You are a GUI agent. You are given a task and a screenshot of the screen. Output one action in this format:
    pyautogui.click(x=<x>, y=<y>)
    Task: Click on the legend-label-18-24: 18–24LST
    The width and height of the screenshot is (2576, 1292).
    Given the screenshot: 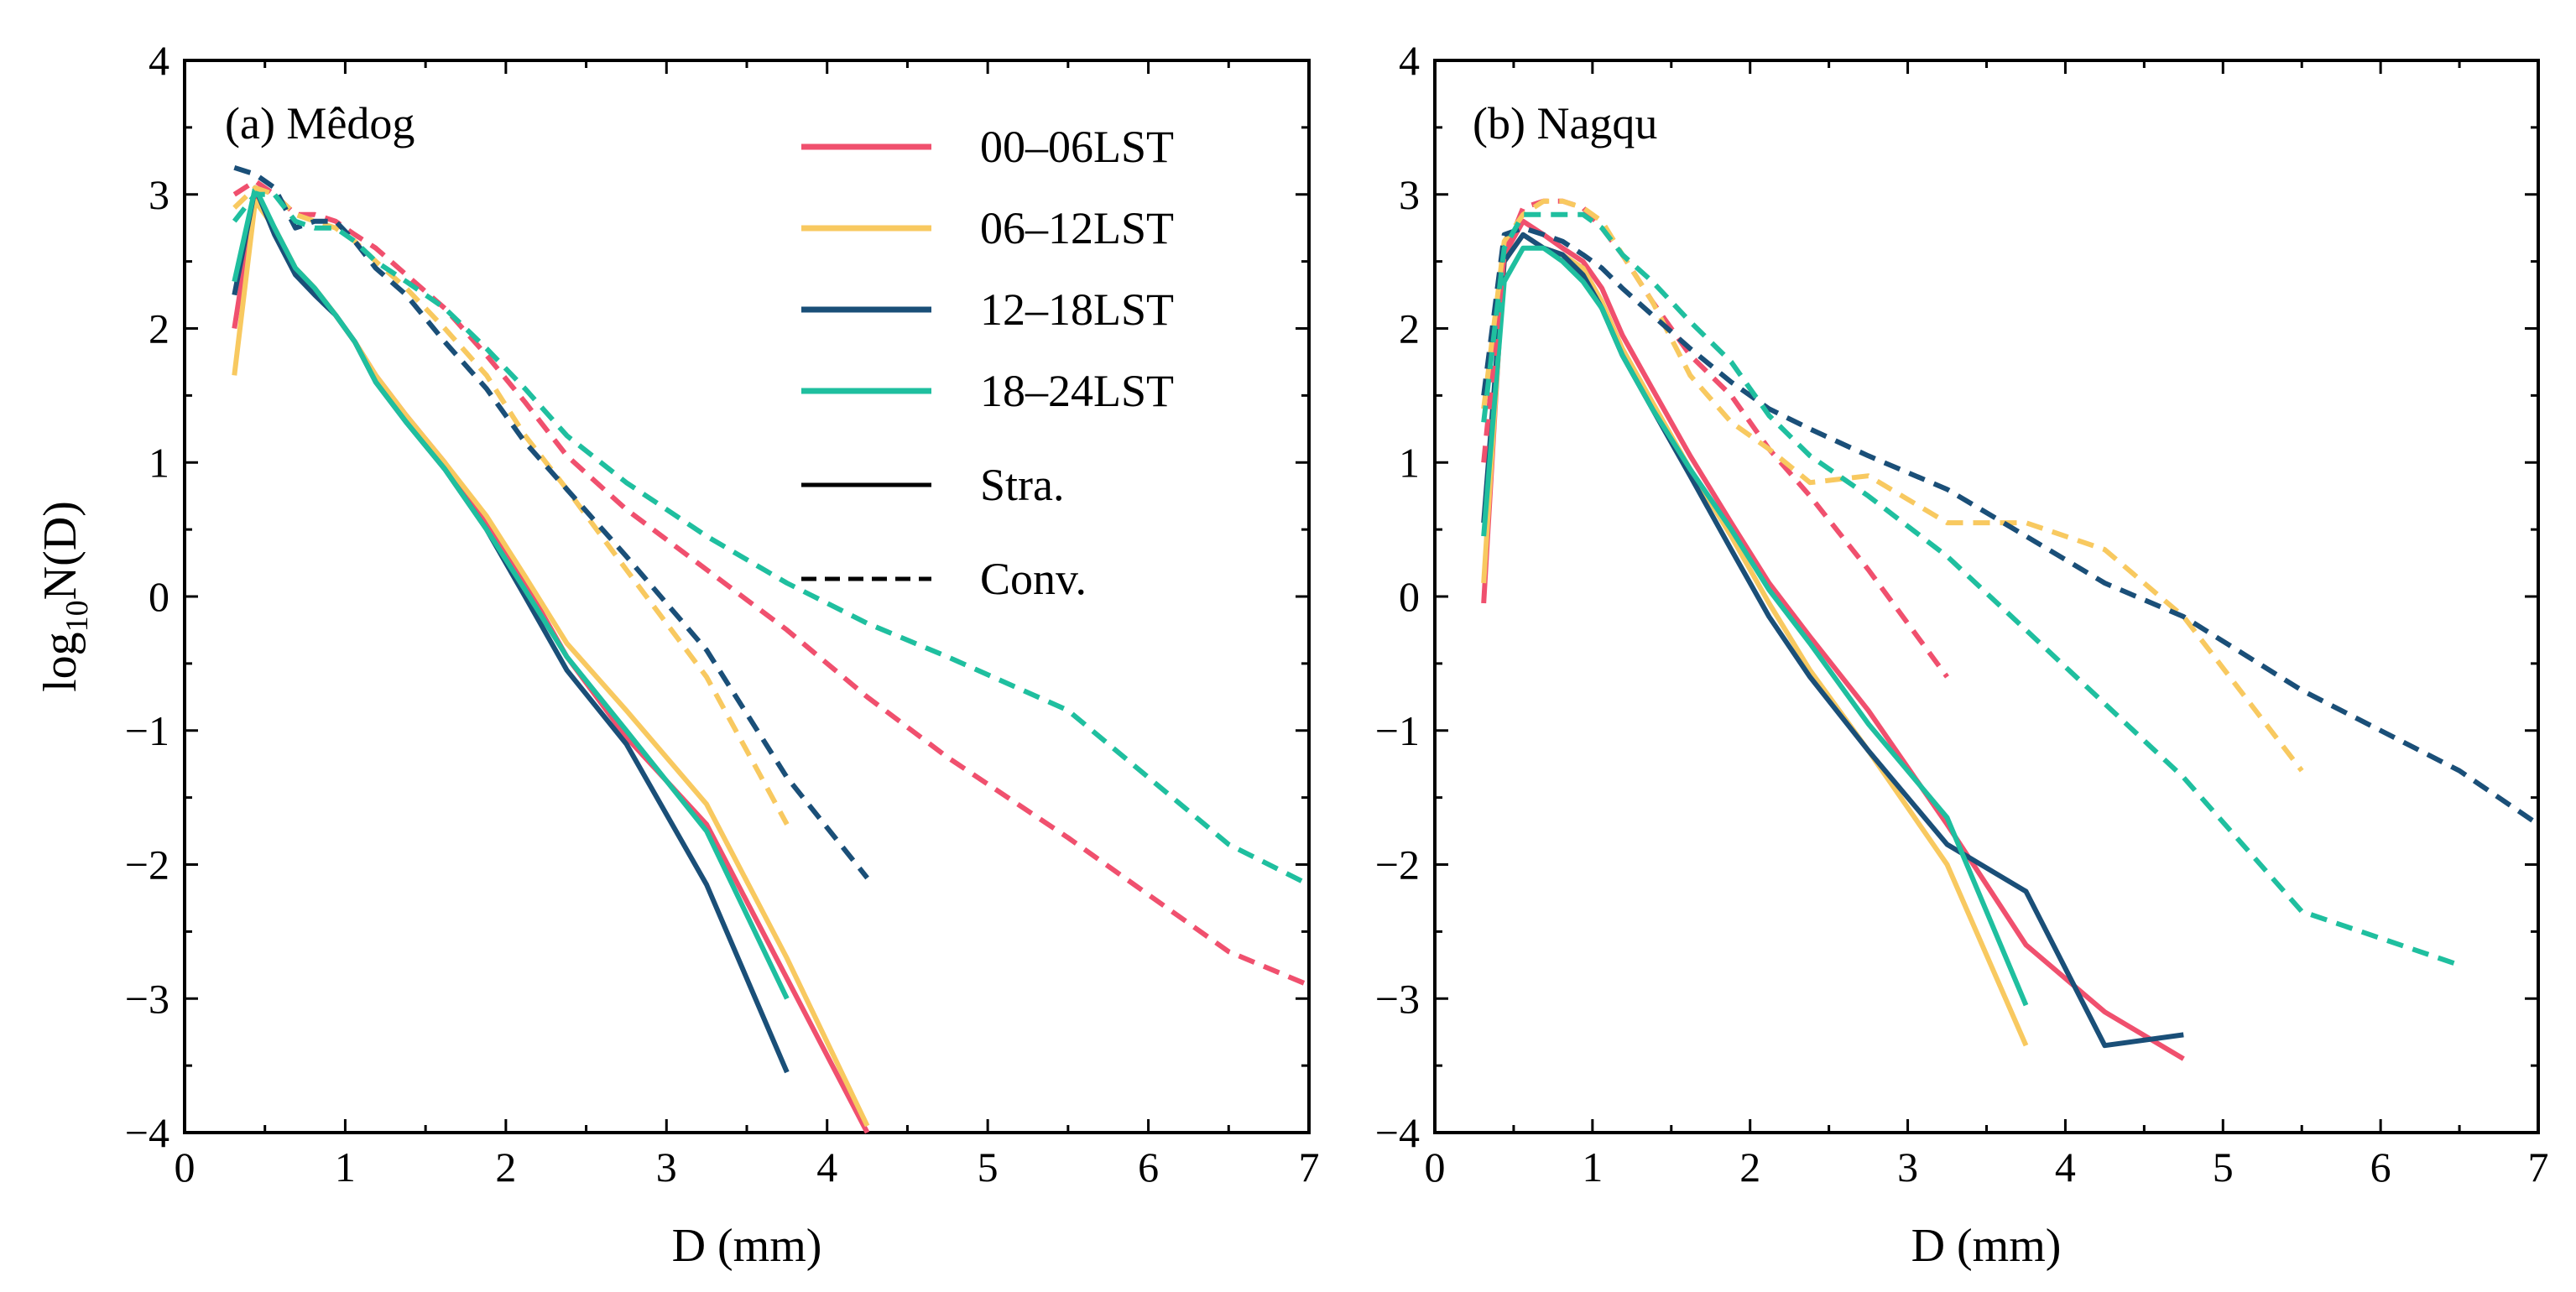 What is the action you would take?
    pyautogui.click(x=1077, y=391)
    